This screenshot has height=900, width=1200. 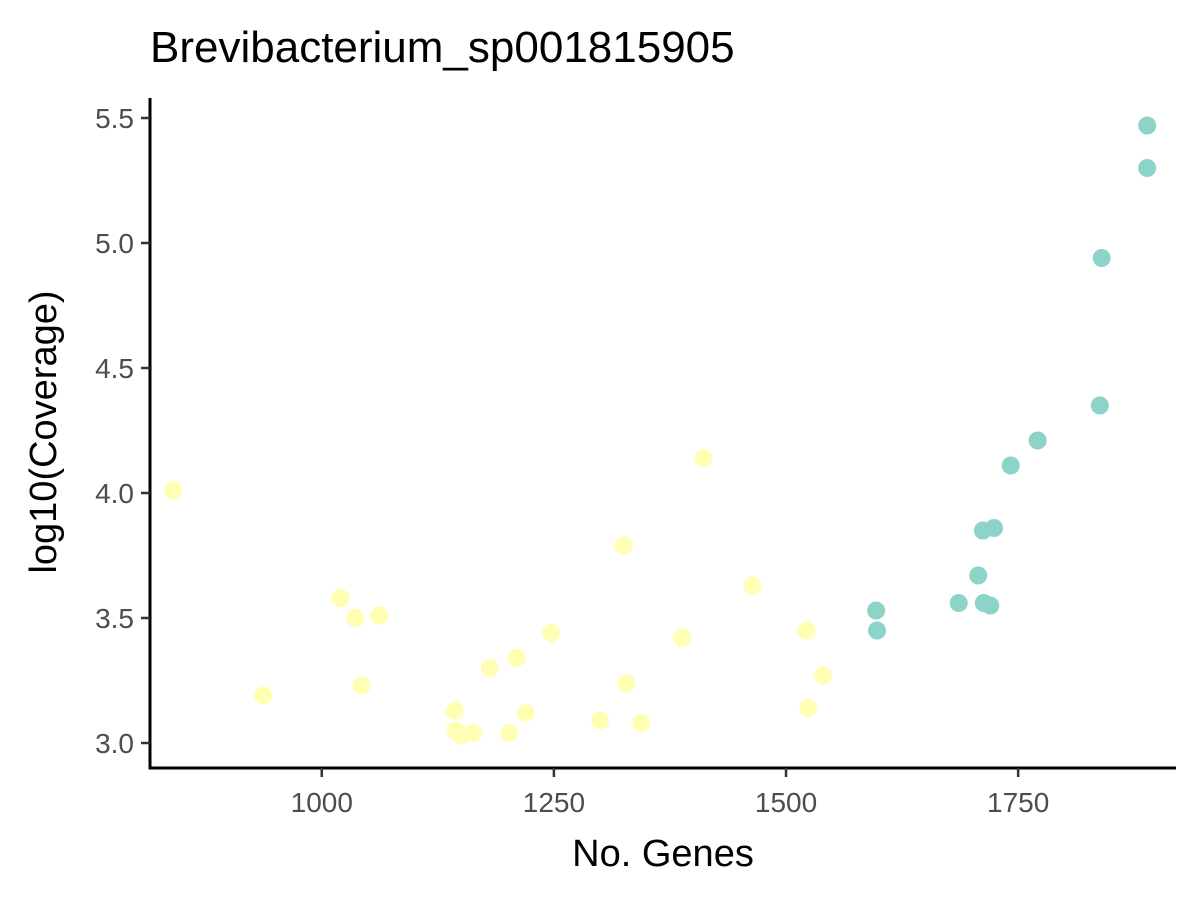 What do you see at coordinates (122, 431) in the screenshot?
I see `y-axis-ticks: 3.0 3.5 4.0 4.5 5.0 5.5` at bounding box center [122, 431].